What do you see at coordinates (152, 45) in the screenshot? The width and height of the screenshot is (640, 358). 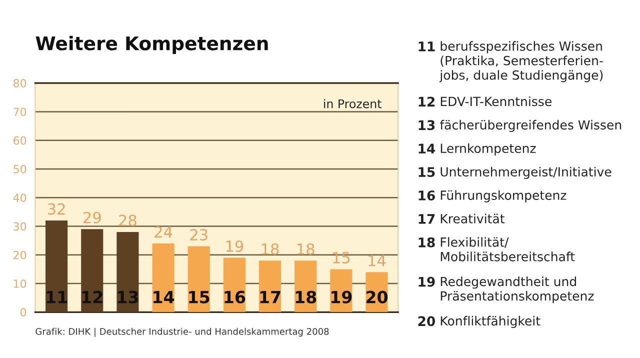 I see `chart-title: Weitere Kompetenzen` at bounding box center [152, 45].